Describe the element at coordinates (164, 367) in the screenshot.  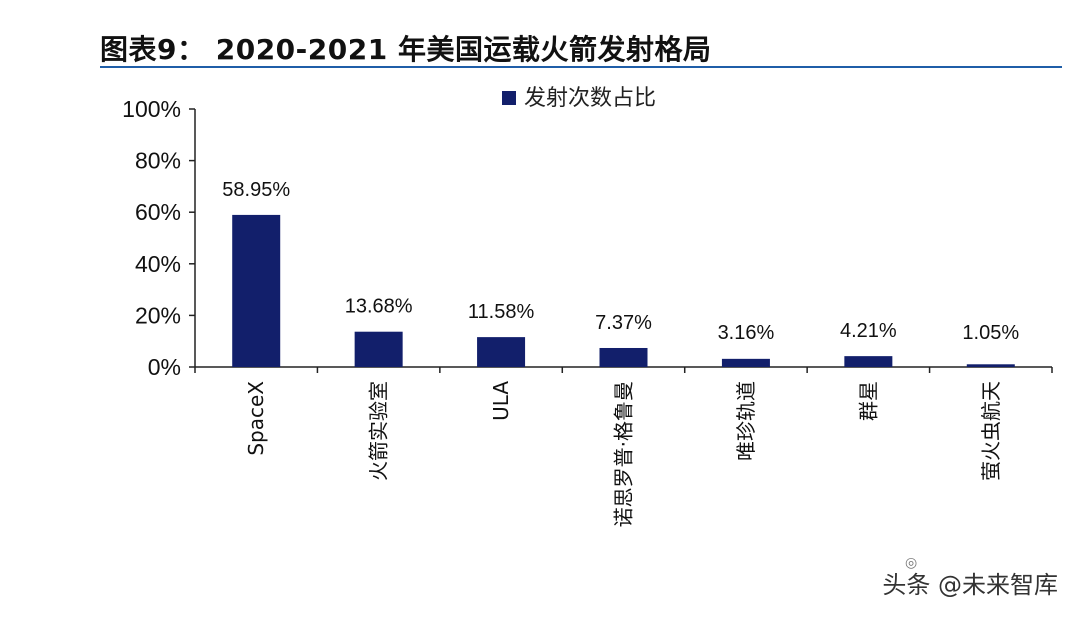
I see `y-tick-label: 0%` at that location.